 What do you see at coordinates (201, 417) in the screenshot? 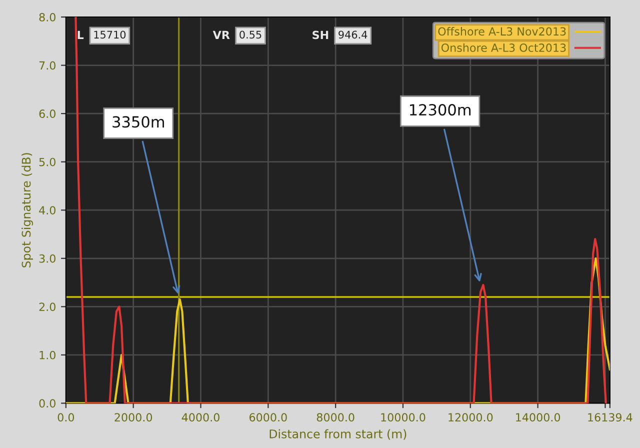
I see `x-tick-label: 4000.0` at bounding box center [201, 417].